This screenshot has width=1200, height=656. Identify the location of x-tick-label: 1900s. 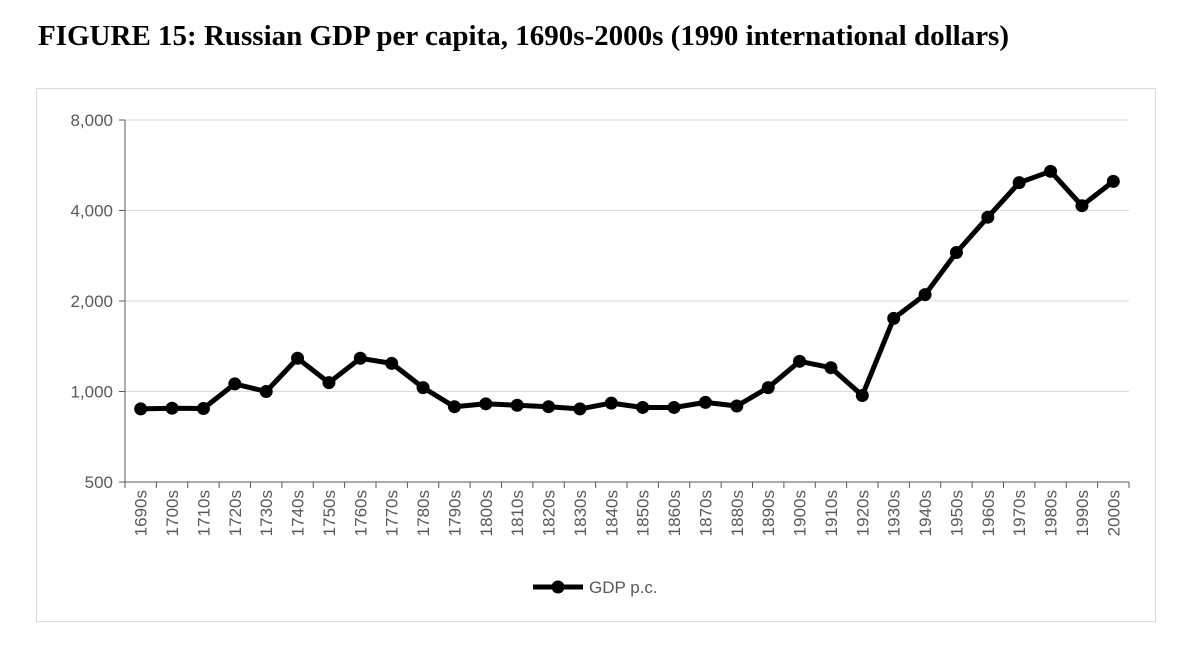
(800, 513).